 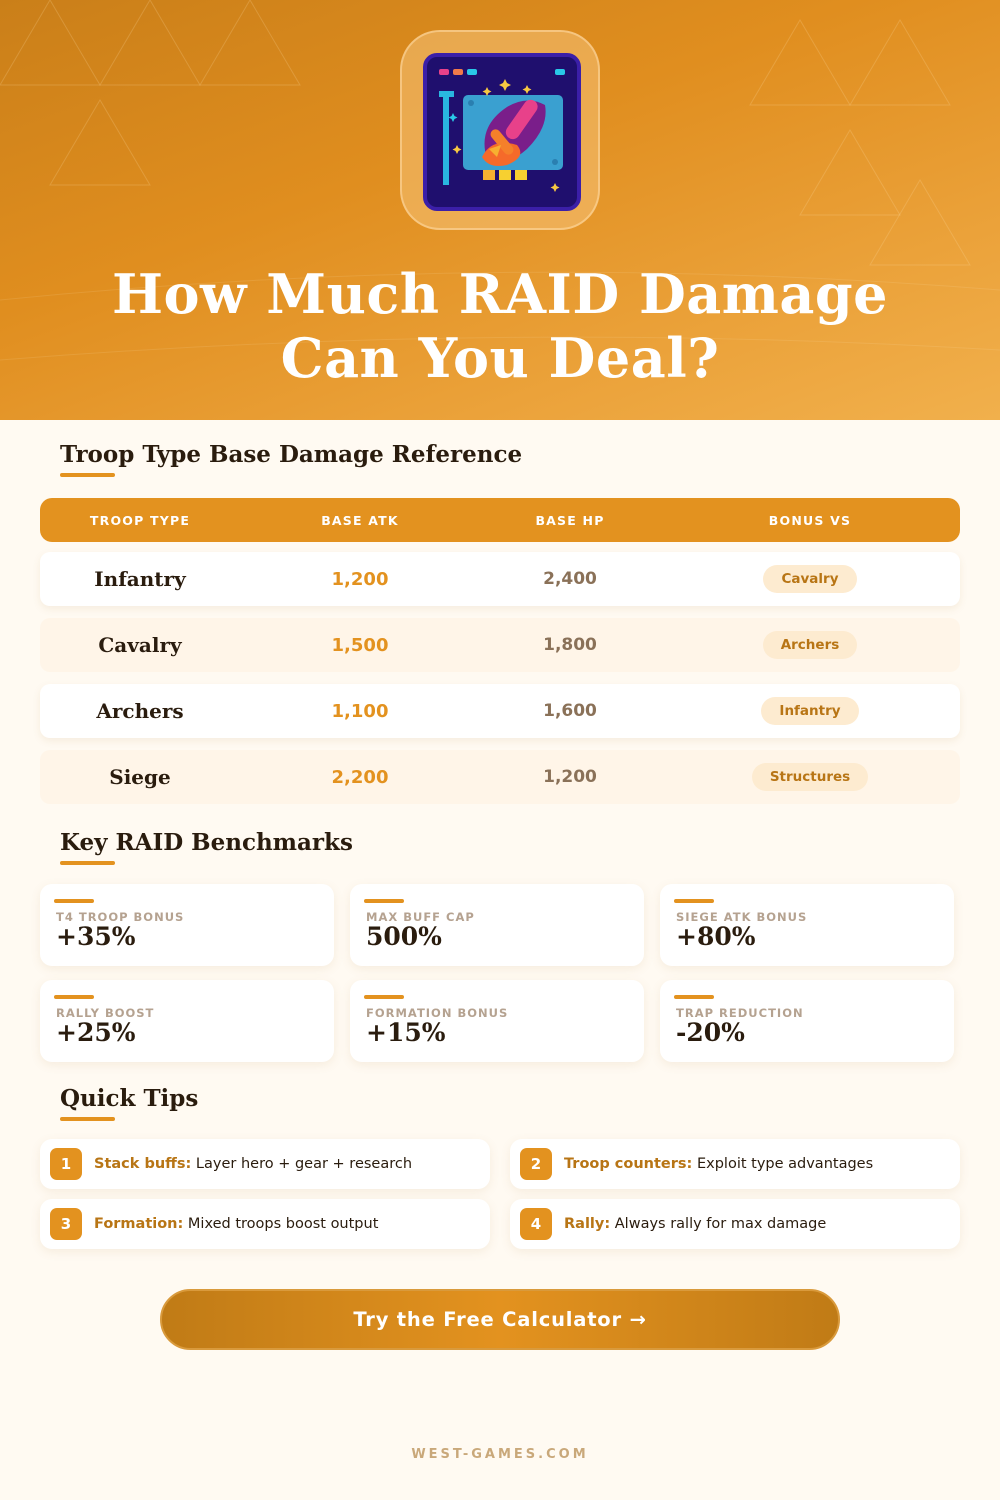 What do you see at coordinates (105, 1013) in the screenshot?
I see `benchmark-label: RALLY BOOST` at bounding box center [105, 1013].